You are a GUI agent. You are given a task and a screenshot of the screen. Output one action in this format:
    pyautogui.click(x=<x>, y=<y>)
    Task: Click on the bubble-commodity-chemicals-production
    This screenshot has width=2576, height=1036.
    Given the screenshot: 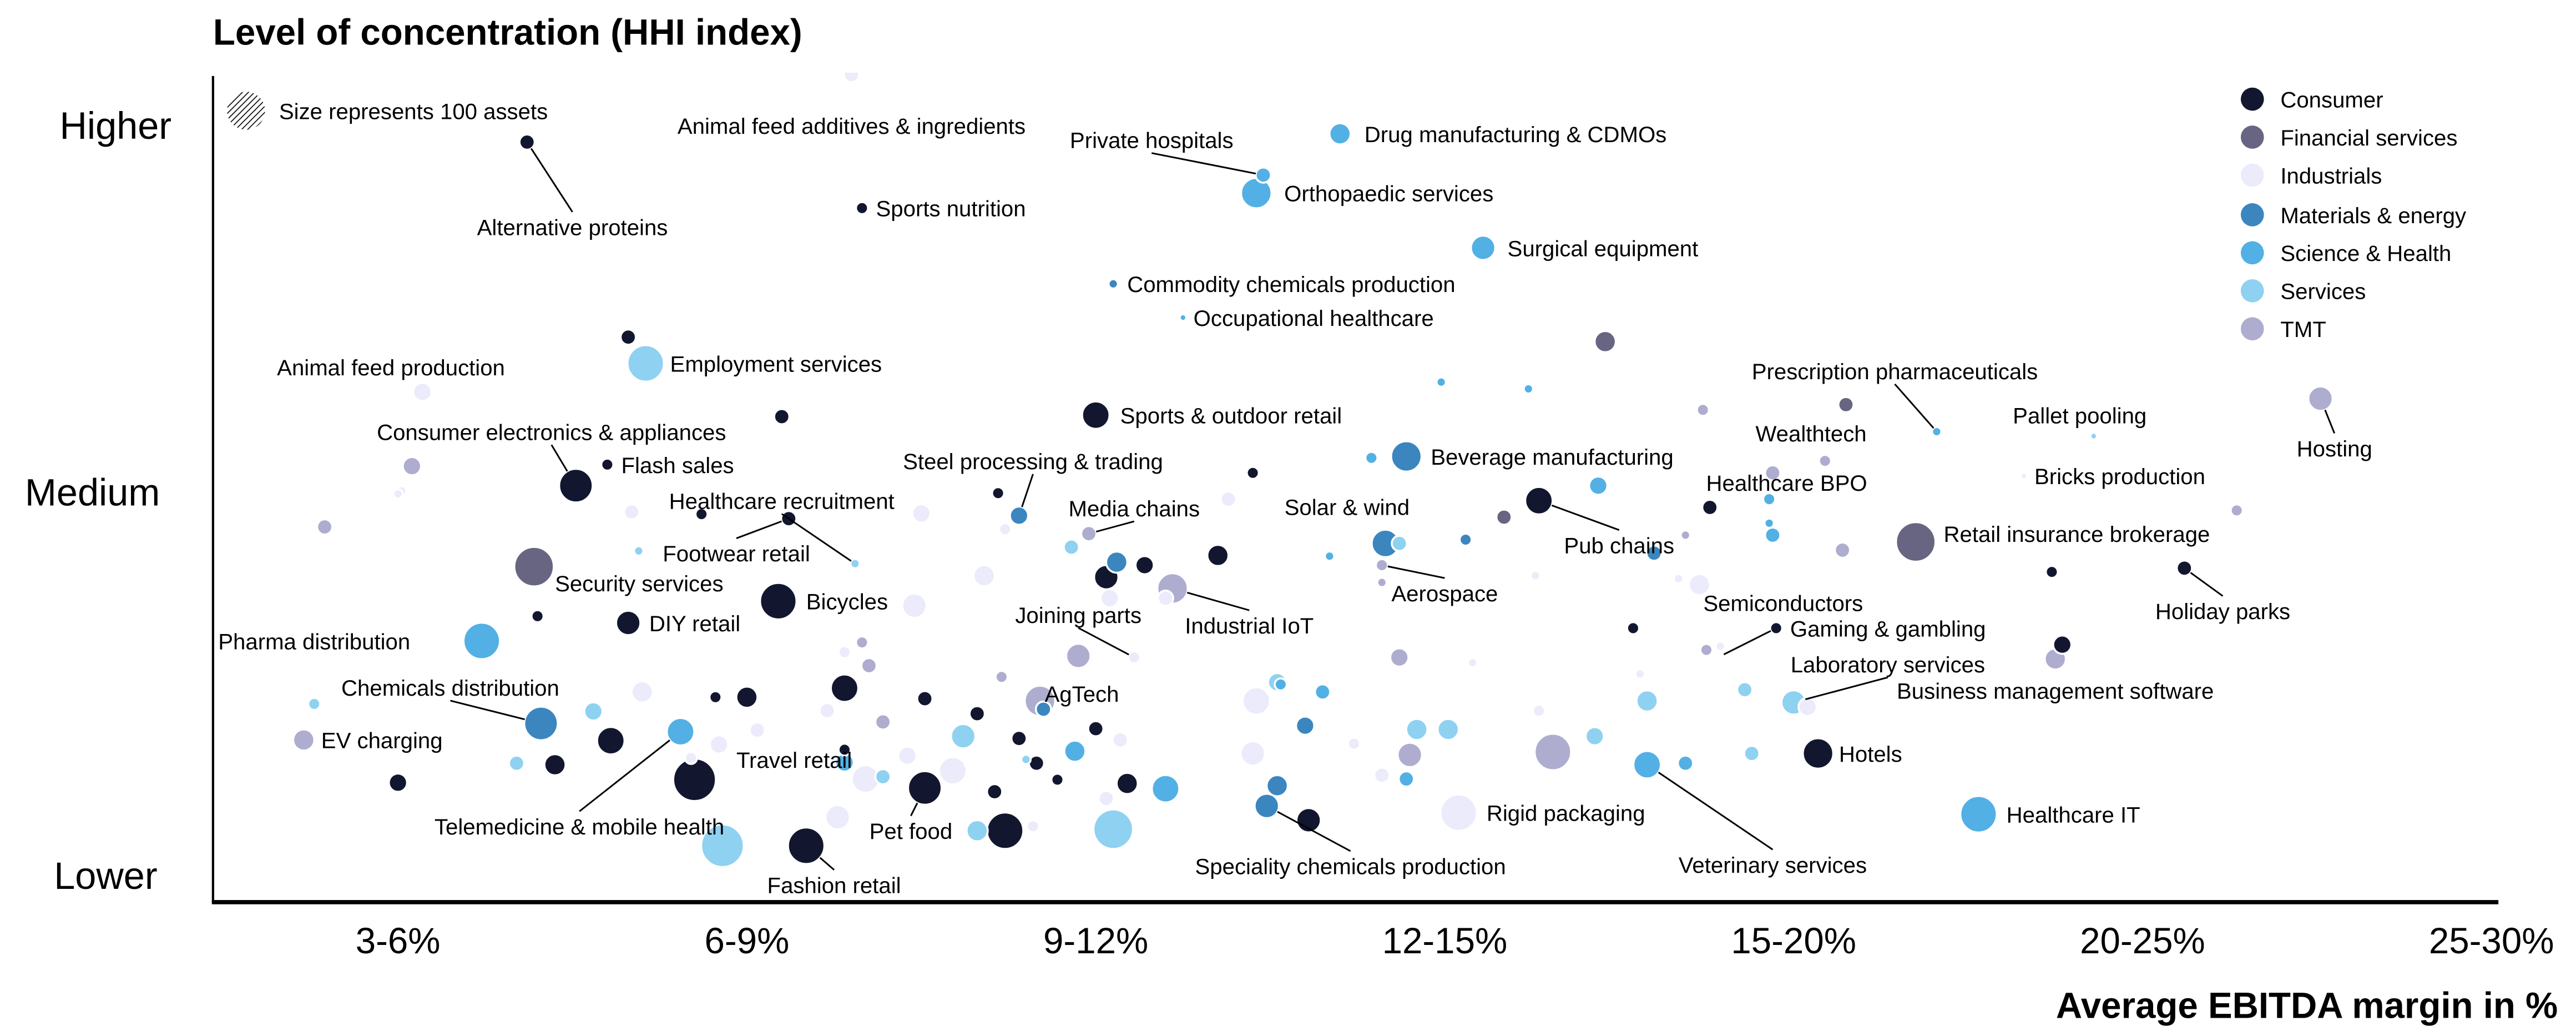 What is the action you would take?
    pyautogui.click(x=1113, y=284)
    